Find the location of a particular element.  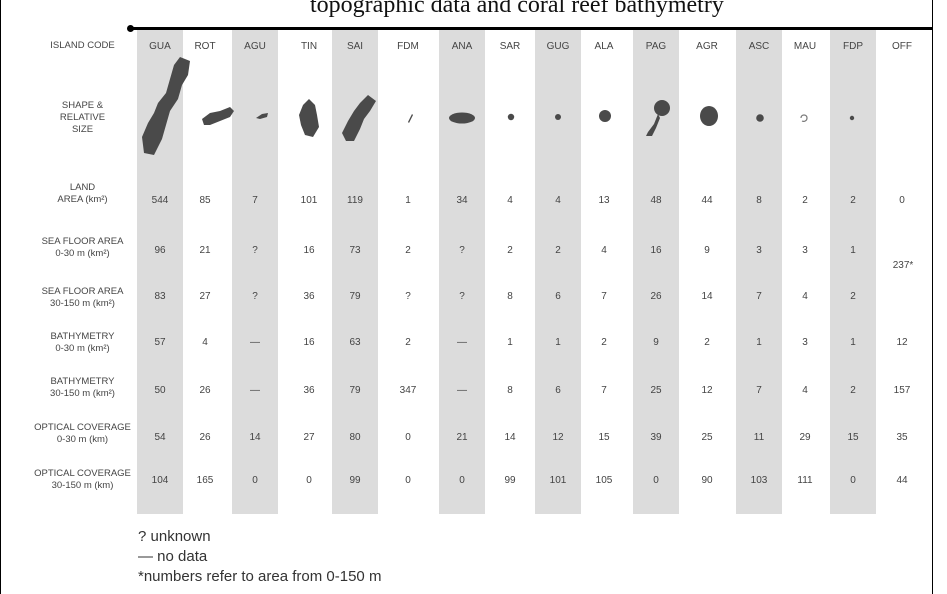

opt30-gua: 54 is located at coordinates (160, 437).